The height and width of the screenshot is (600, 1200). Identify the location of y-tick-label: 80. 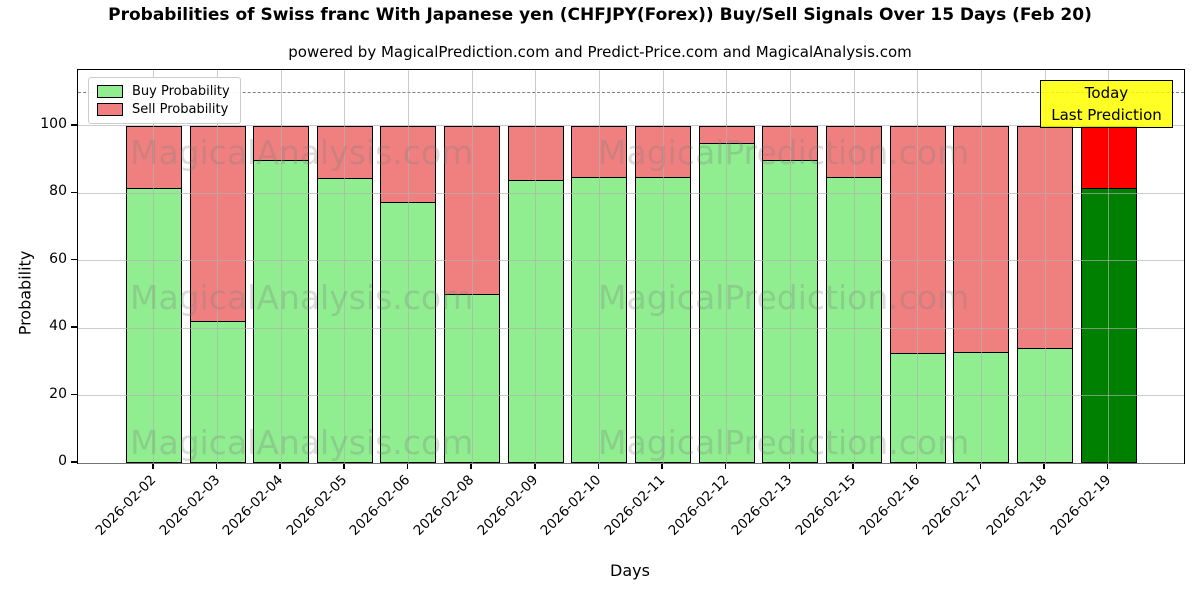
(58, 191).